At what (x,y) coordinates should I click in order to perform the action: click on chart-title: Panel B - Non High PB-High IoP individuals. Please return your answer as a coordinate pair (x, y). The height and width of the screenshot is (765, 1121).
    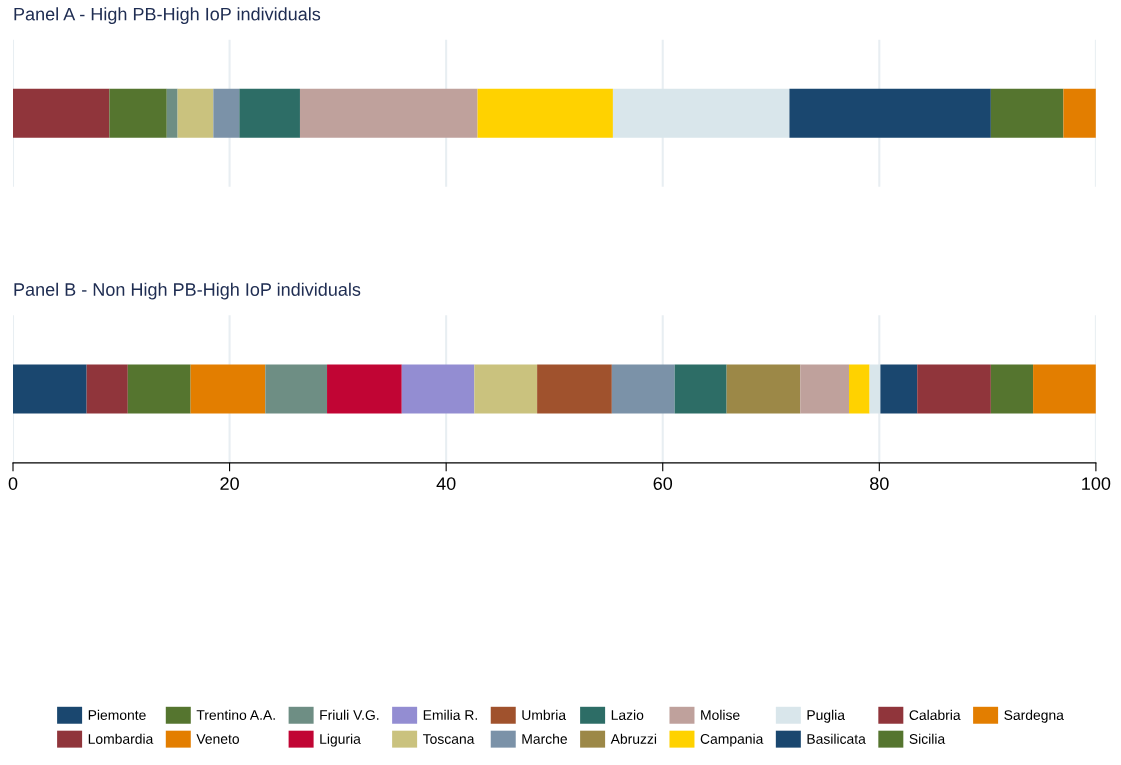
    Looking at the image, I should click on (187, 291).